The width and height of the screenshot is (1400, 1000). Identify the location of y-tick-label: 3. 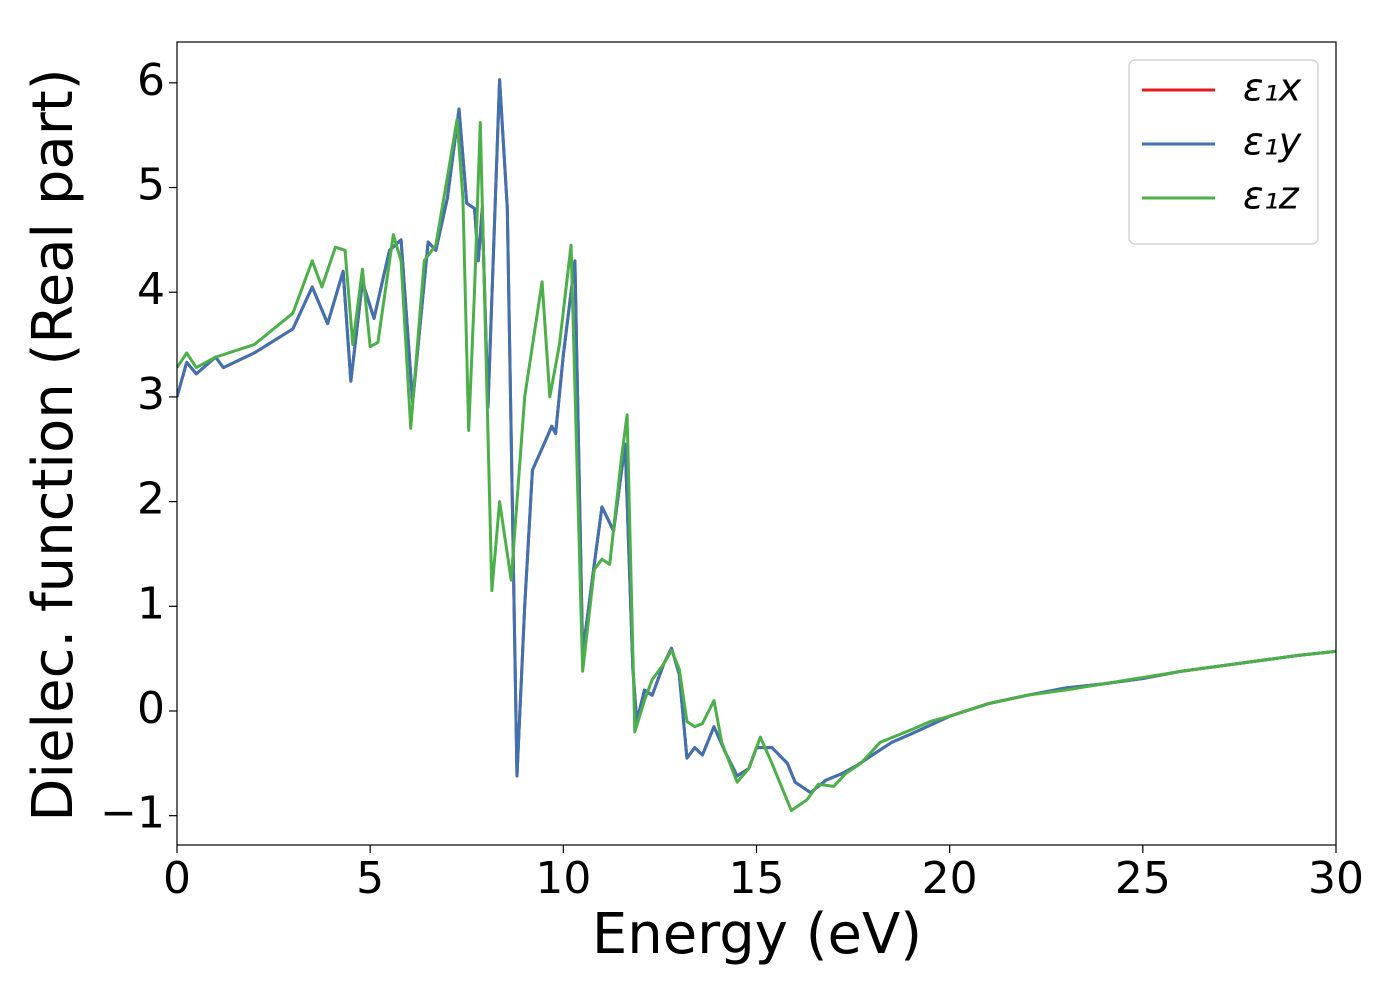
(151, 394).